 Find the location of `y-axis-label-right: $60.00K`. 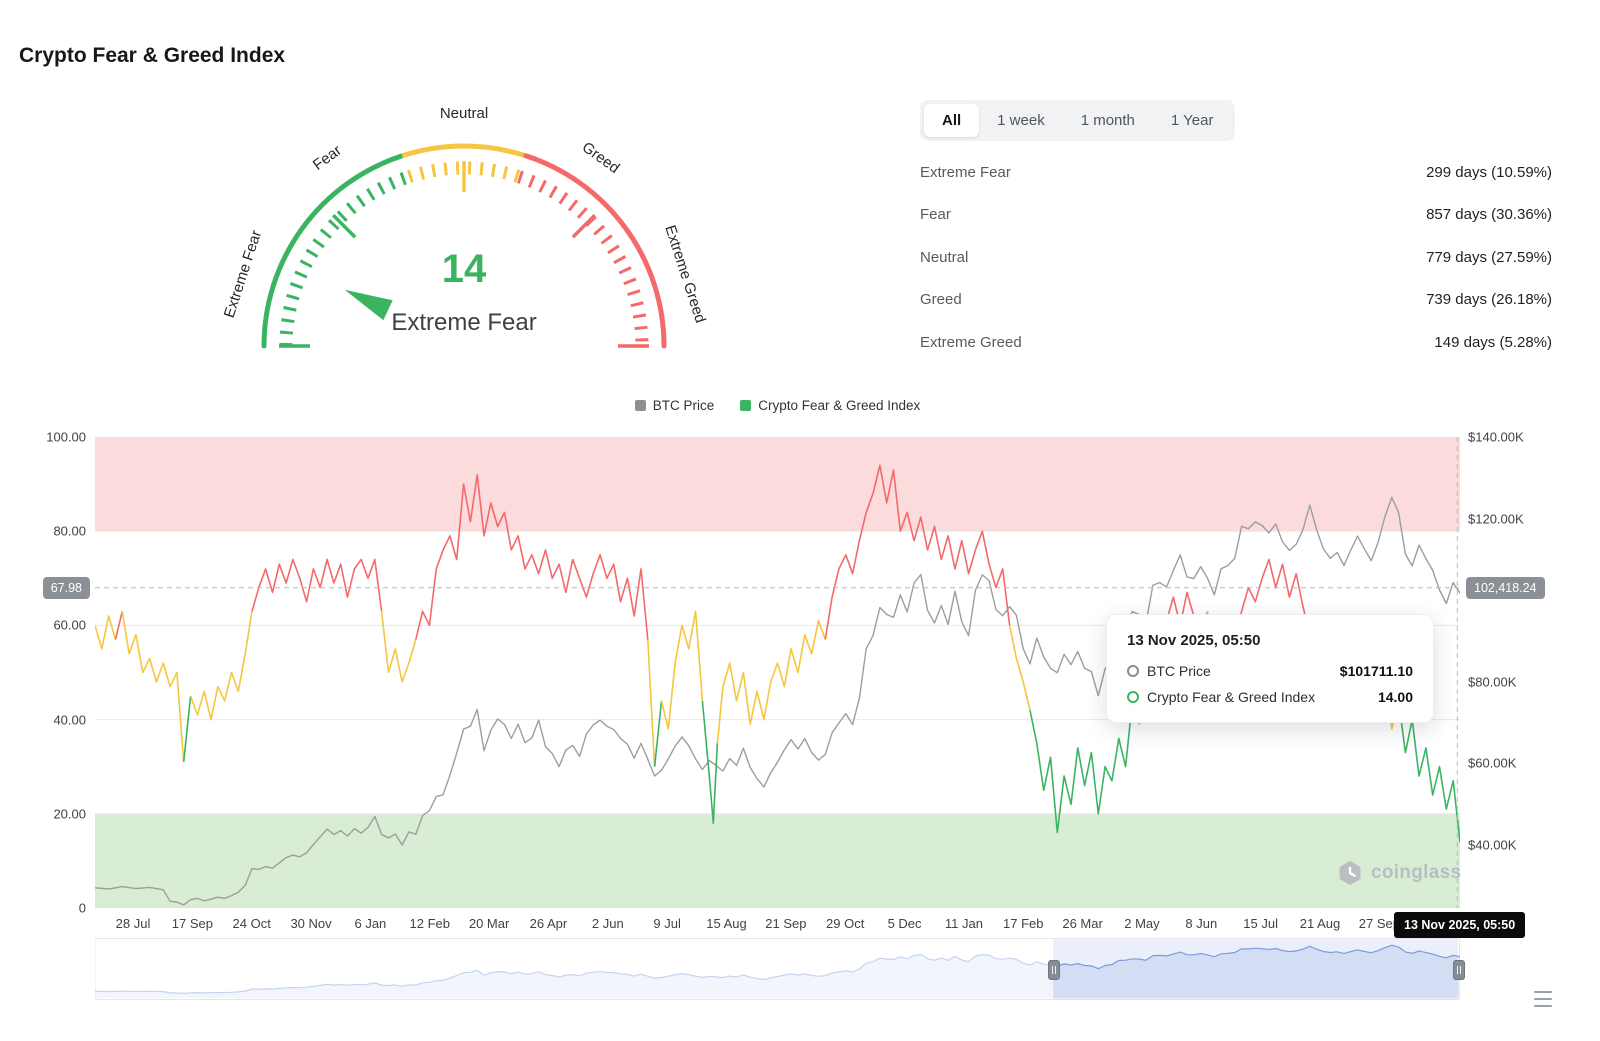

y-axis-label-right: $60.00K is located at coordinates (1492, 763).